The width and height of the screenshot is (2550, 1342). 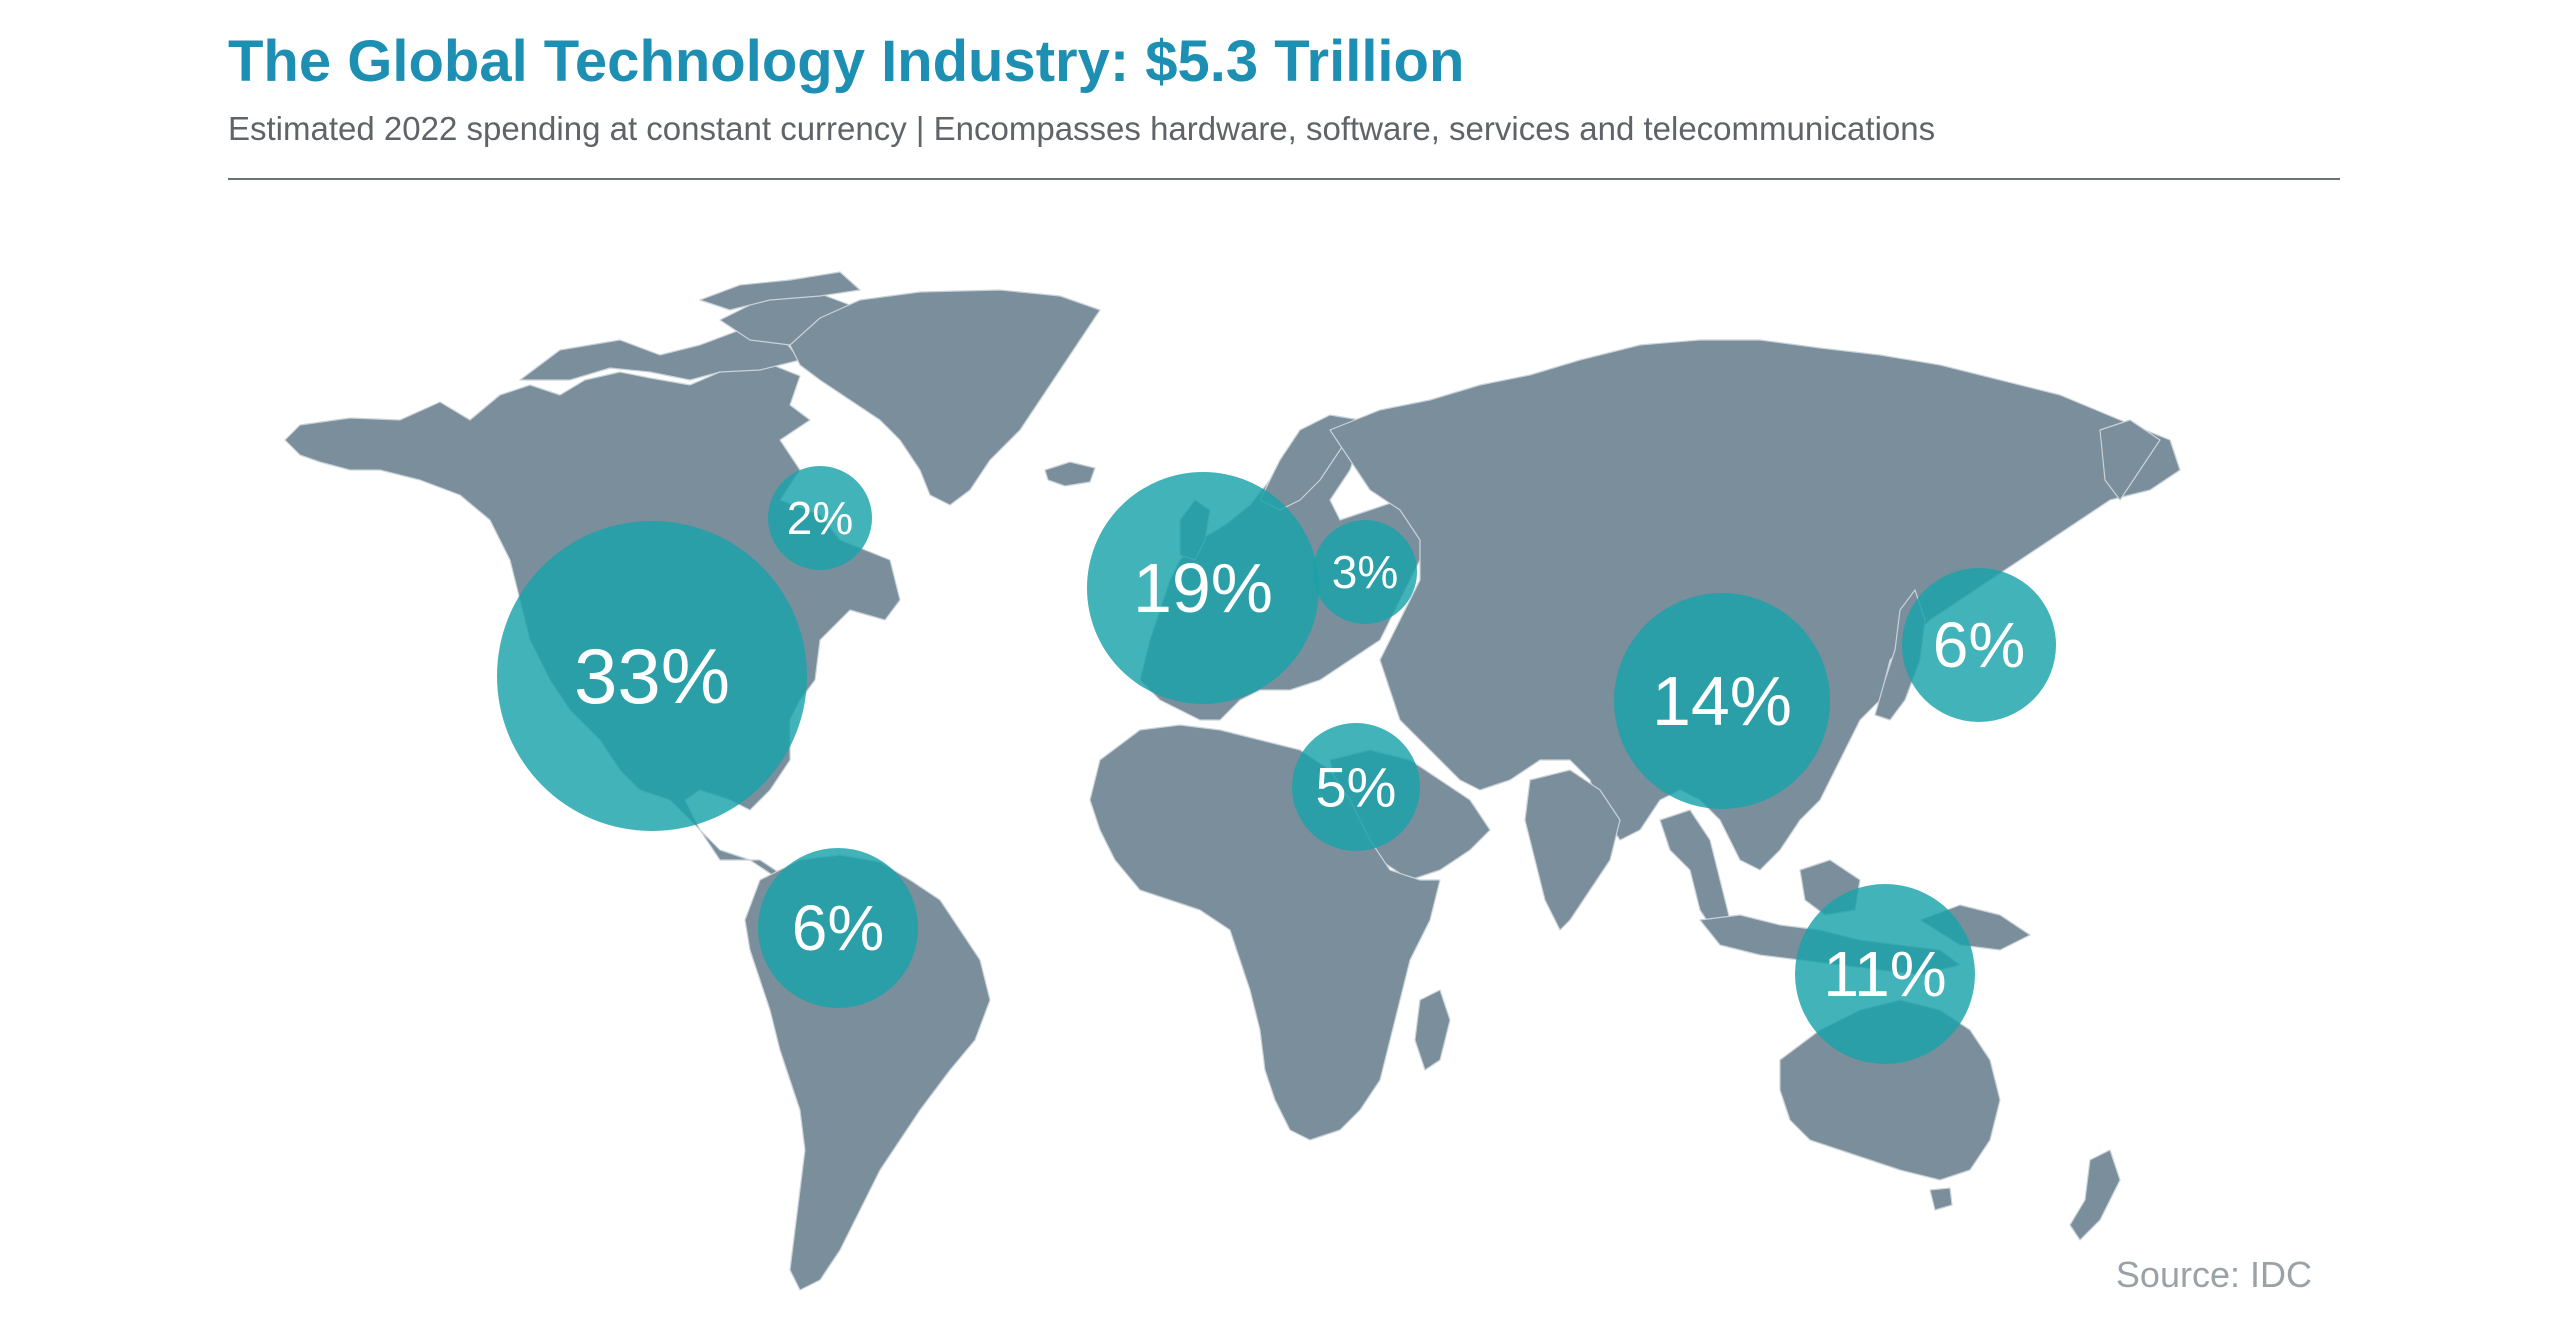 I want to click on bubble-label-china: 14%, so click(x=1722, y=701).